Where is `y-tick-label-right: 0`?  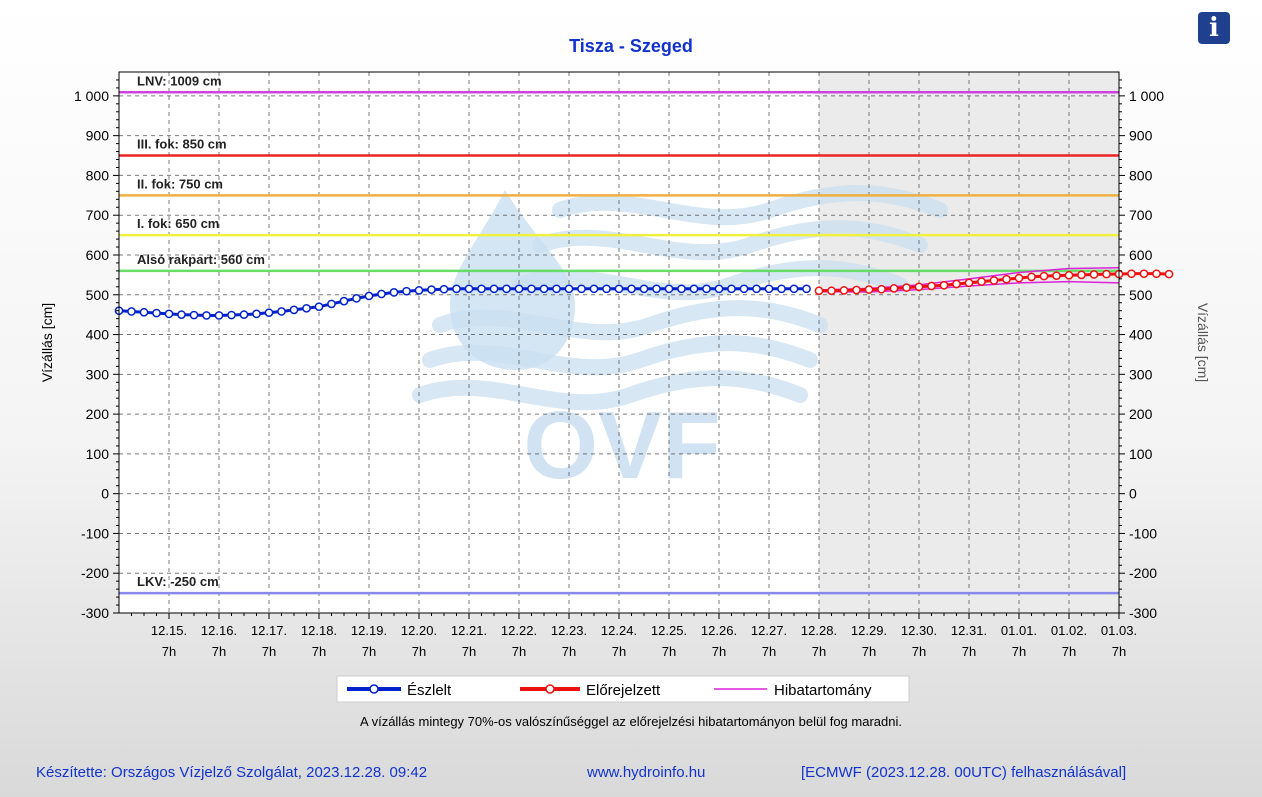
y-tick-label-right: 0 is located at coordinates (1133, 494).